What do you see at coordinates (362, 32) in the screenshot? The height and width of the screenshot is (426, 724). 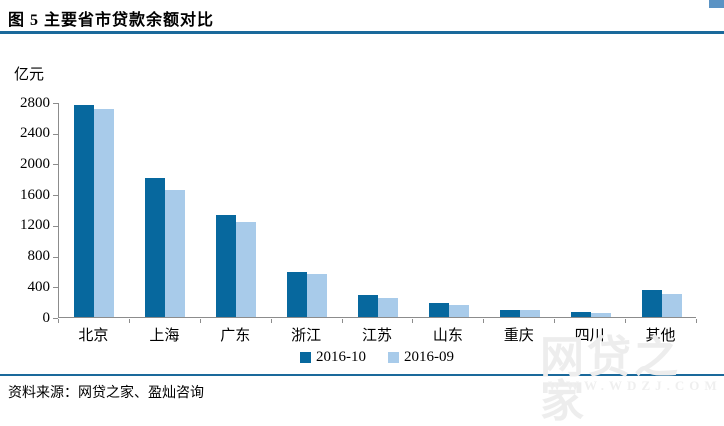 I see `title-divider` at bounding box center [362, 32].